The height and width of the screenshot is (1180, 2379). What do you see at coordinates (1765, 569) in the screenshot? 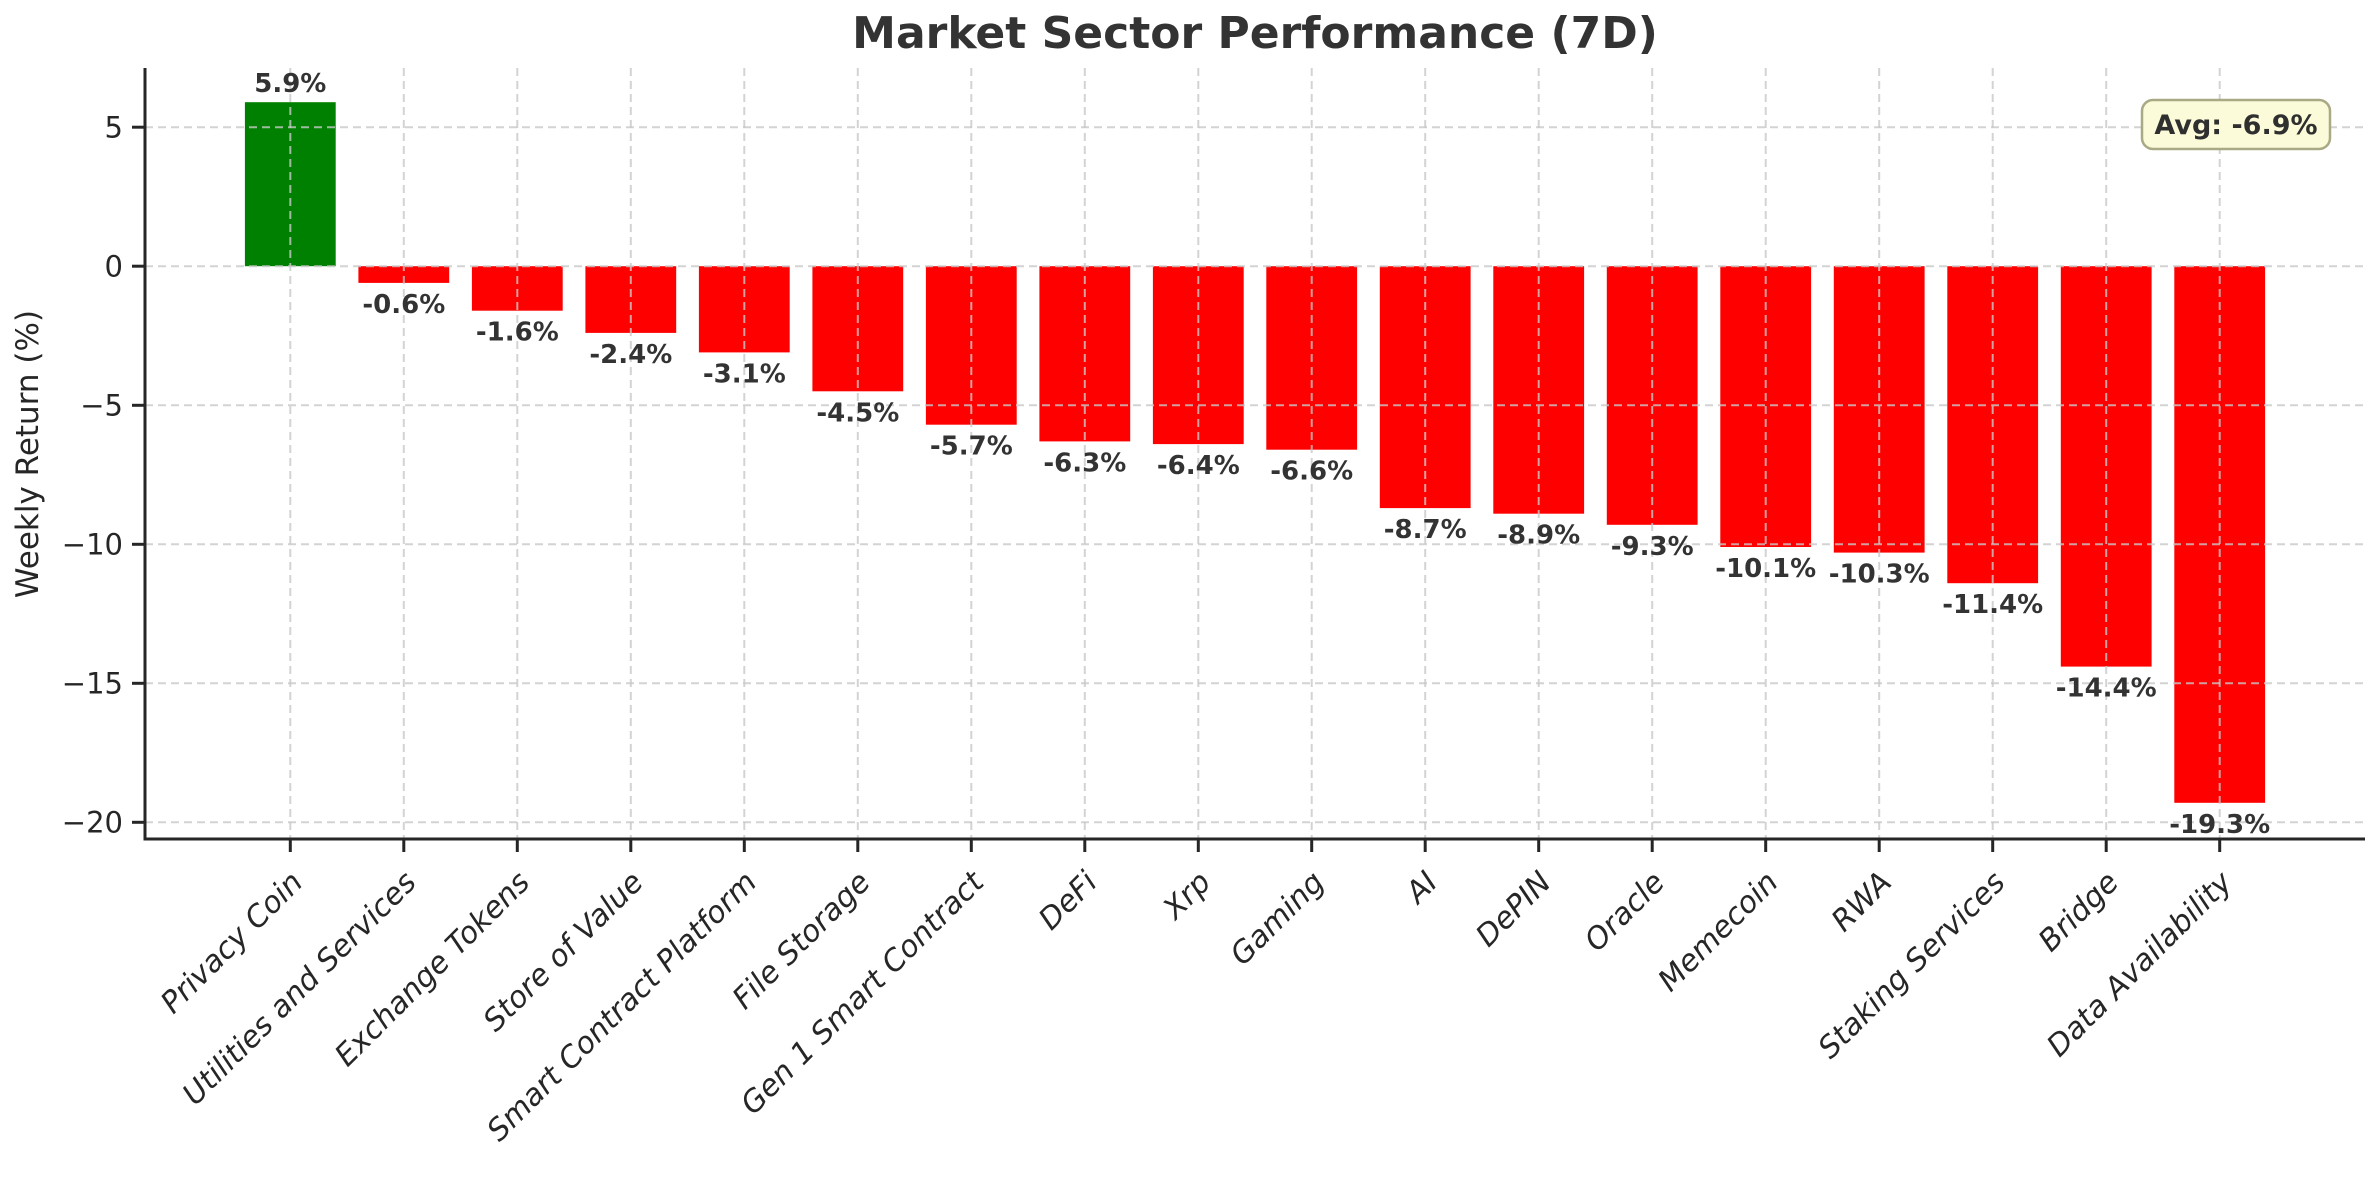
I see `bar-value-label: -10.1%` at bounding box center [1765, 569].